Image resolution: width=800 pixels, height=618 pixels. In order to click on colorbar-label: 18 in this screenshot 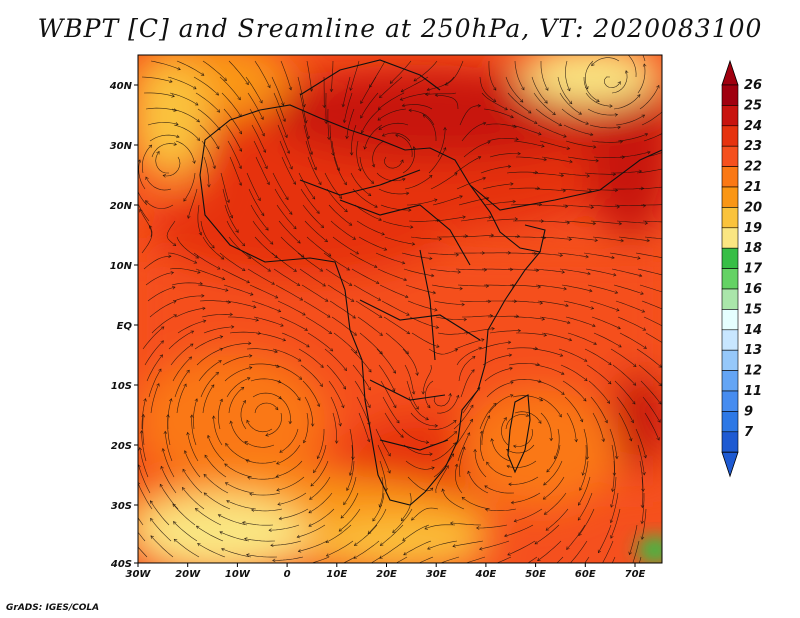, I will do `click(753, 248)`.